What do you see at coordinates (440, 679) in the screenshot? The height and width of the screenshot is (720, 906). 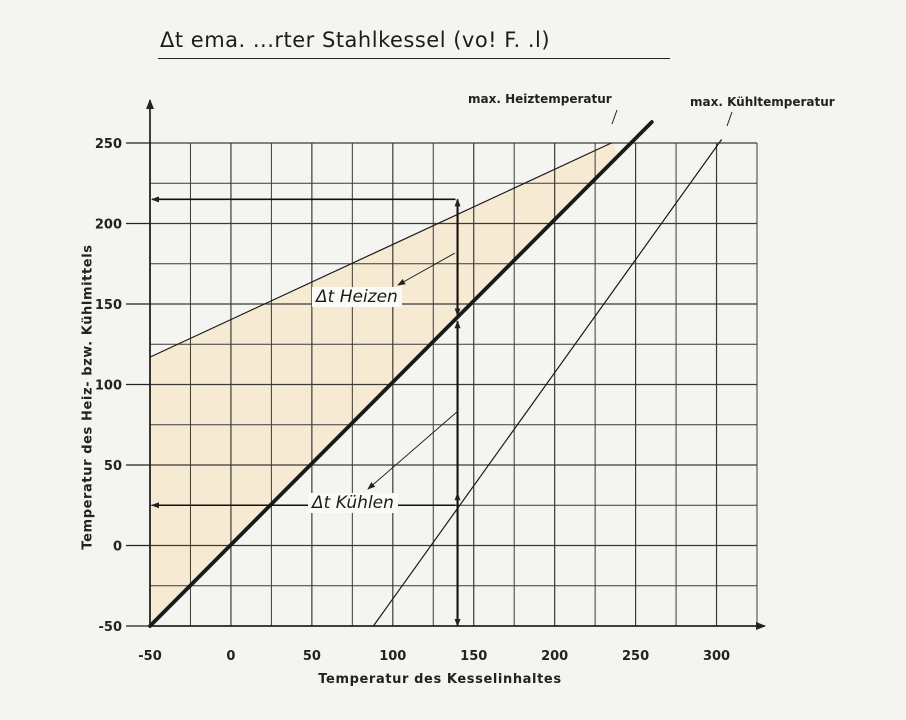 I see `x-axis-label: Temperatur des Kesselinhaltes` at bounding box center [440, 679].